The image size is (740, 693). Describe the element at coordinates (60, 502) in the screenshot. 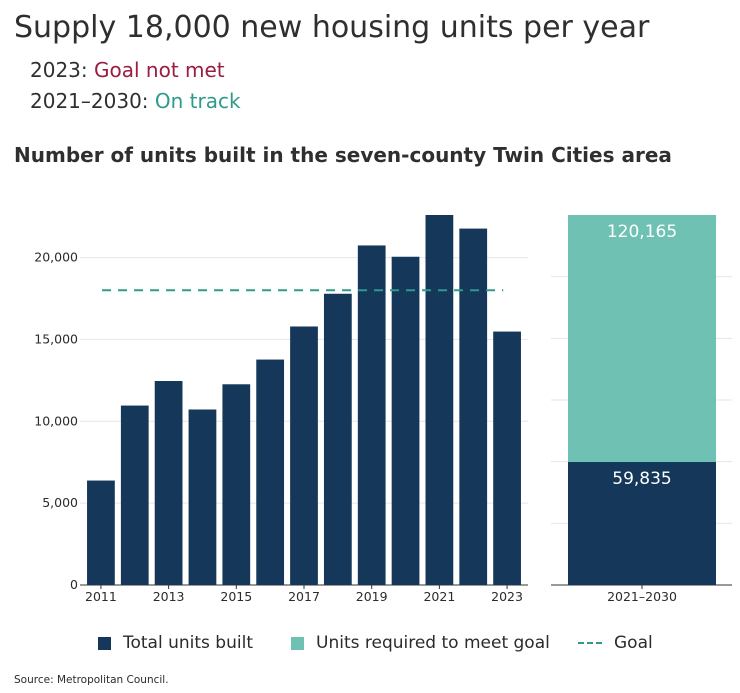

I see `y-tick-label: 5,000` at that location.